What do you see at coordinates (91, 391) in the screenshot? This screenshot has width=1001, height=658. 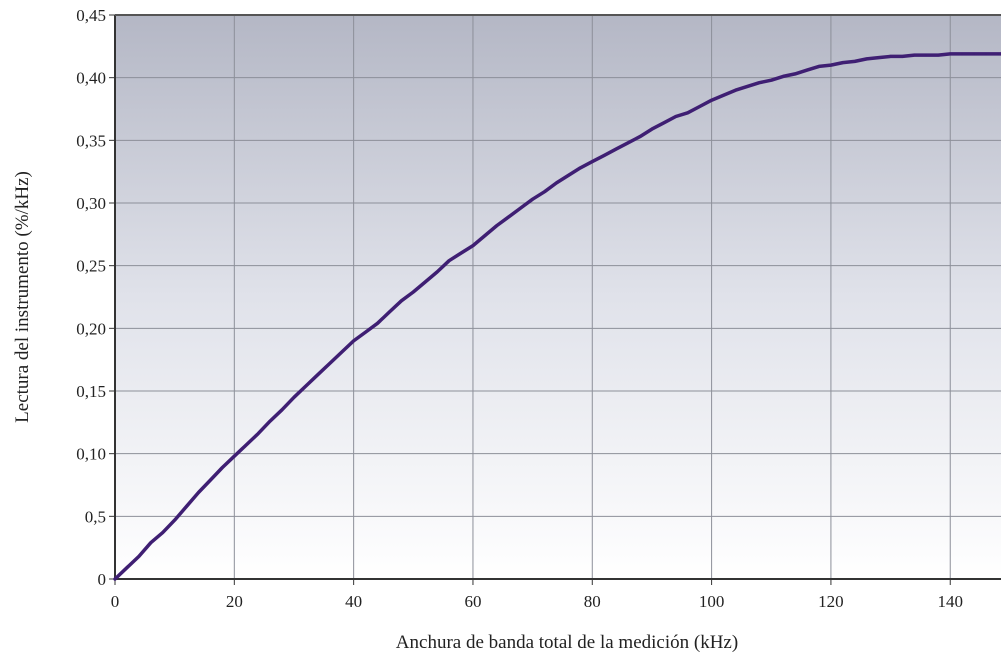 I see `y-tick-label: 0,15` at bounding box center [91, 391].